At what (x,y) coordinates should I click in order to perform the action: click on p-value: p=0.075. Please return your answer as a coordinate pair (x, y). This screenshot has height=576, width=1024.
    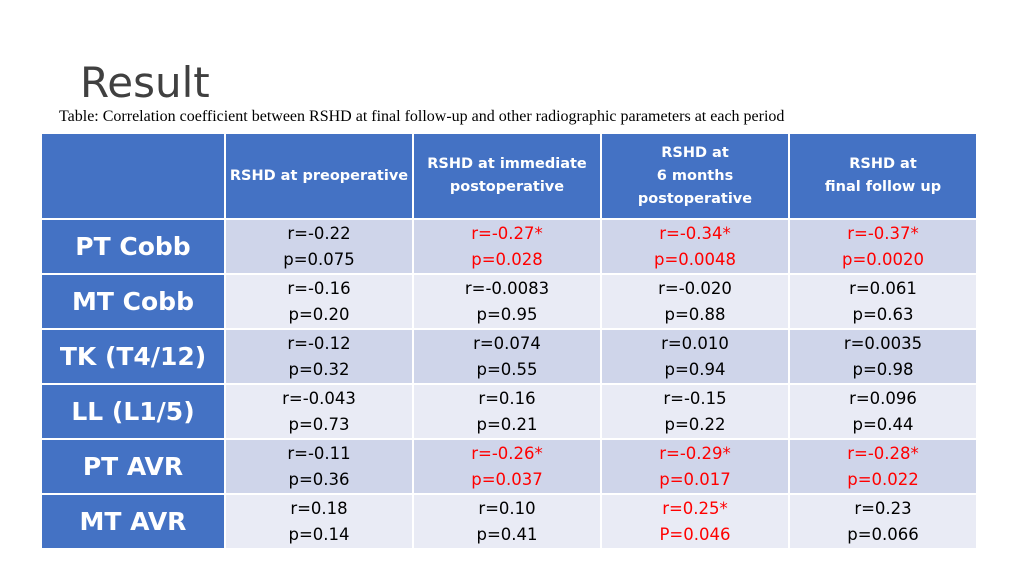
    Looking at the image, I should click on (319, 259).